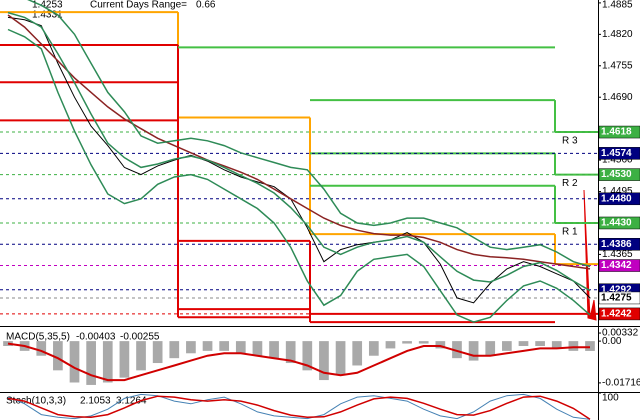 The image size is (640, 420). What do you see at coordinates (38, 337) in the screenshot?
I see `panel-title: MACD(5,35,5)` at bounding box center [38, 337].